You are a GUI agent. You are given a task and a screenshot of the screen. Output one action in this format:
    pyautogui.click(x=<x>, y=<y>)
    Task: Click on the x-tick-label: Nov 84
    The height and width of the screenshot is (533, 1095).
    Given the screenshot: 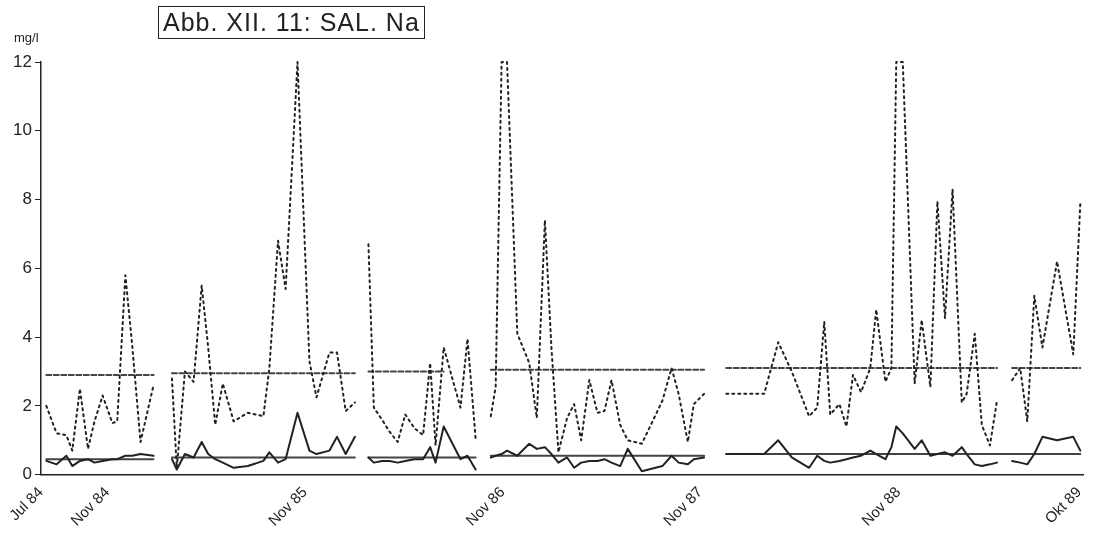 What is the action you would take?
    pyautogui.click(x=89, y=506)
    